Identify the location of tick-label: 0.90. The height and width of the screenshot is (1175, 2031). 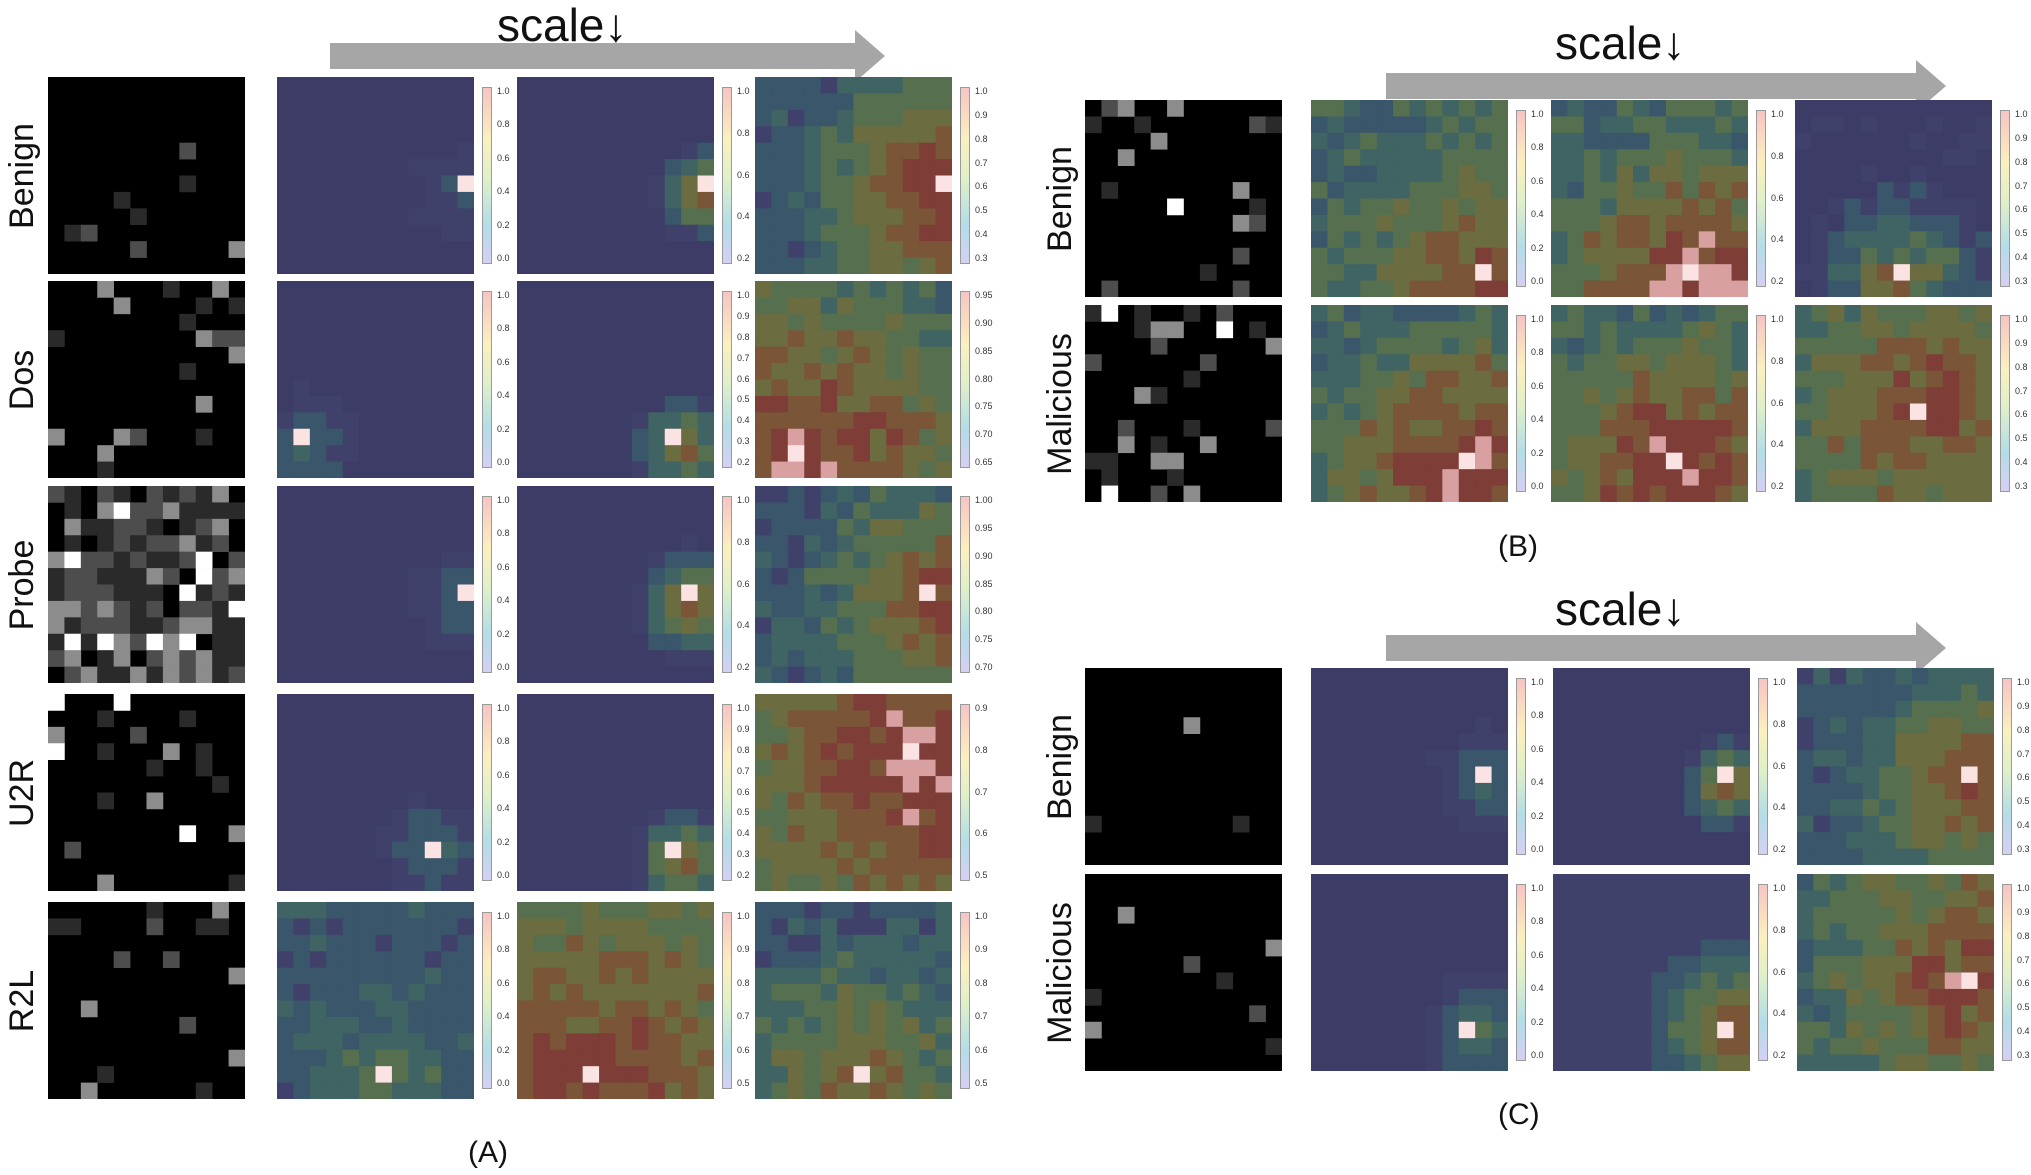
(984, 555).